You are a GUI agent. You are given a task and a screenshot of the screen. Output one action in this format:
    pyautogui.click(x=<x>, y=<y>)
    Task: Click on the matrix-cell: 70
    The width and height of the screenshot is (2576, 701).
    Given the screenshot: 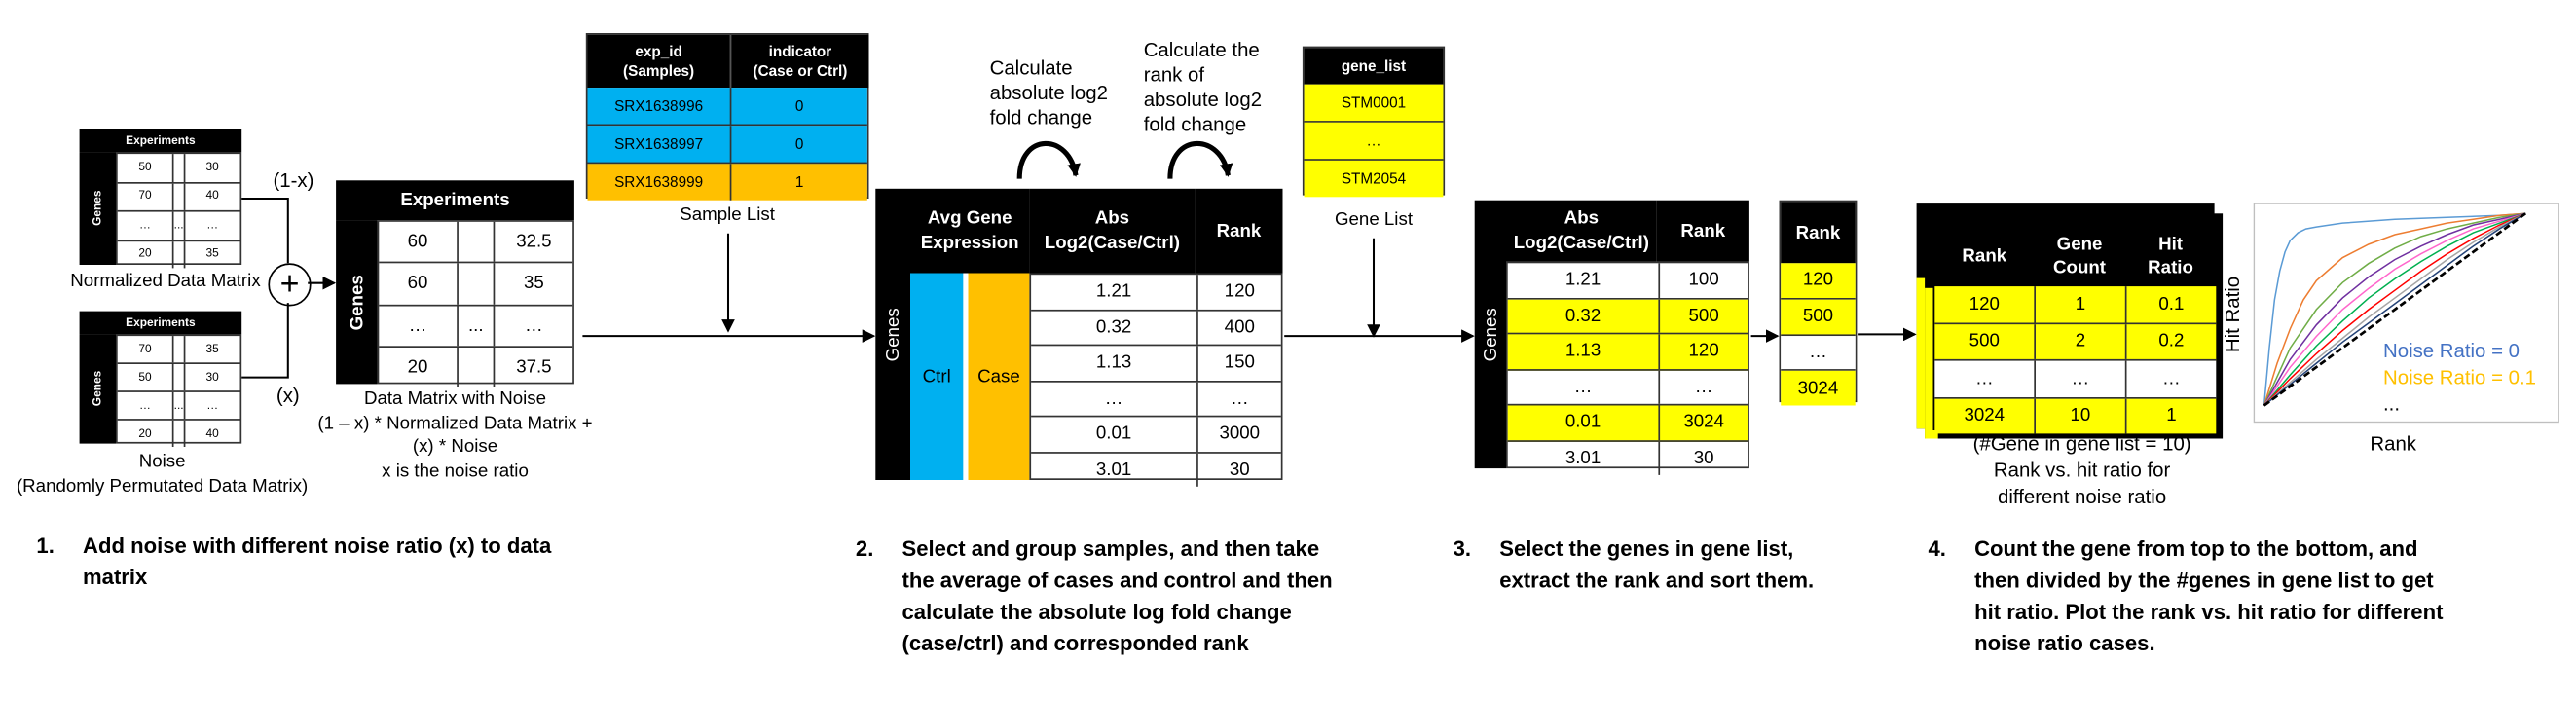 What is the action you would take?
    pyautogui.click(x=145, y=349)
    